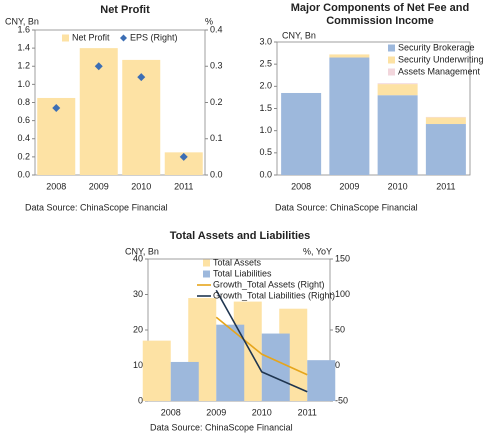 This screenshot has width=490, height=437. Describe the element at coordinates (140, 400) in the screenshot. I see `y-tick-label: 0` at that location.